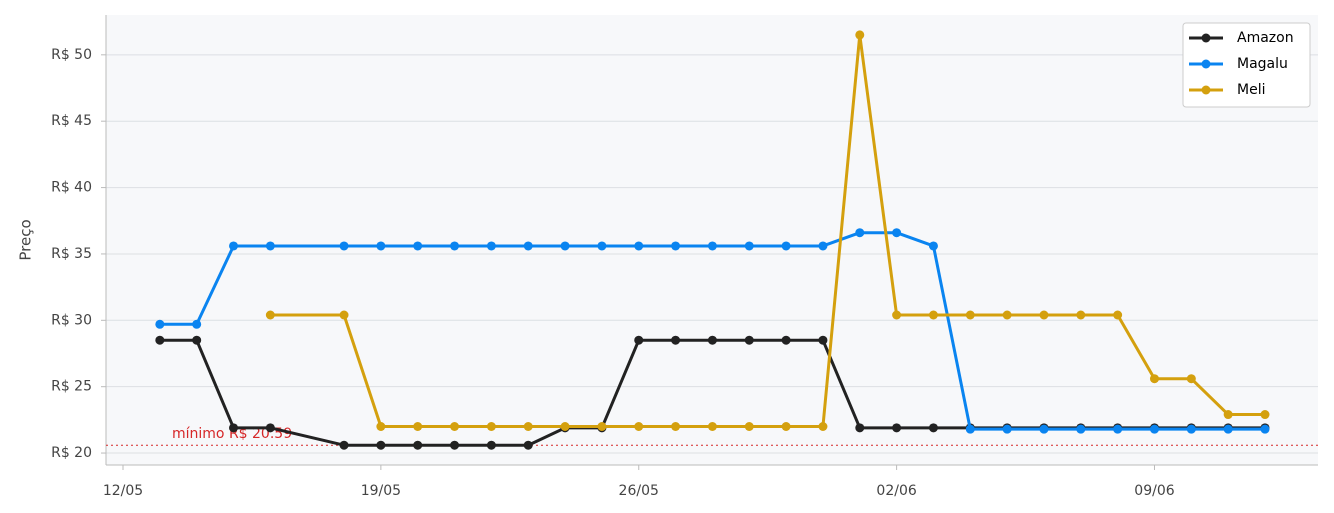  I want to click on x-tick-label: 02/06, so click(896, 491).